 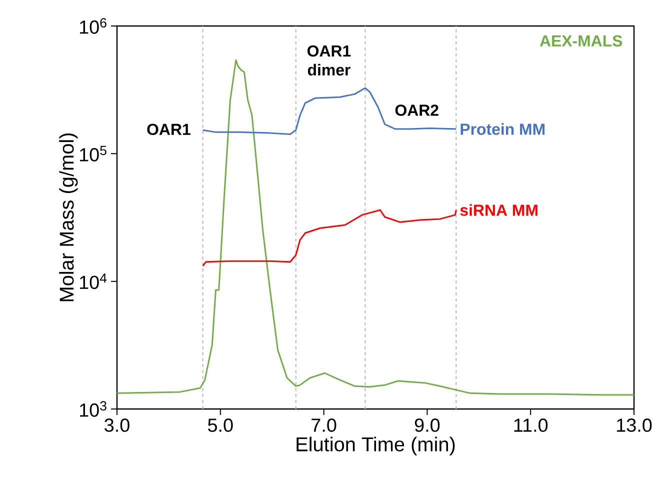 What do you see at coordinates (117, 425) in the screenshot?
I see `x-tick-label: 3.0` at bounding box center [117, 425].